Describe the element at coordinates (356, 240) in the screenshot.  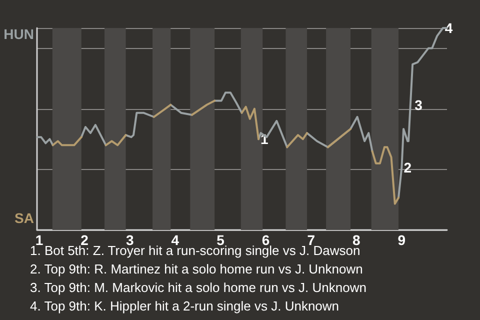
I see `x-tick-label: 8` at that location.